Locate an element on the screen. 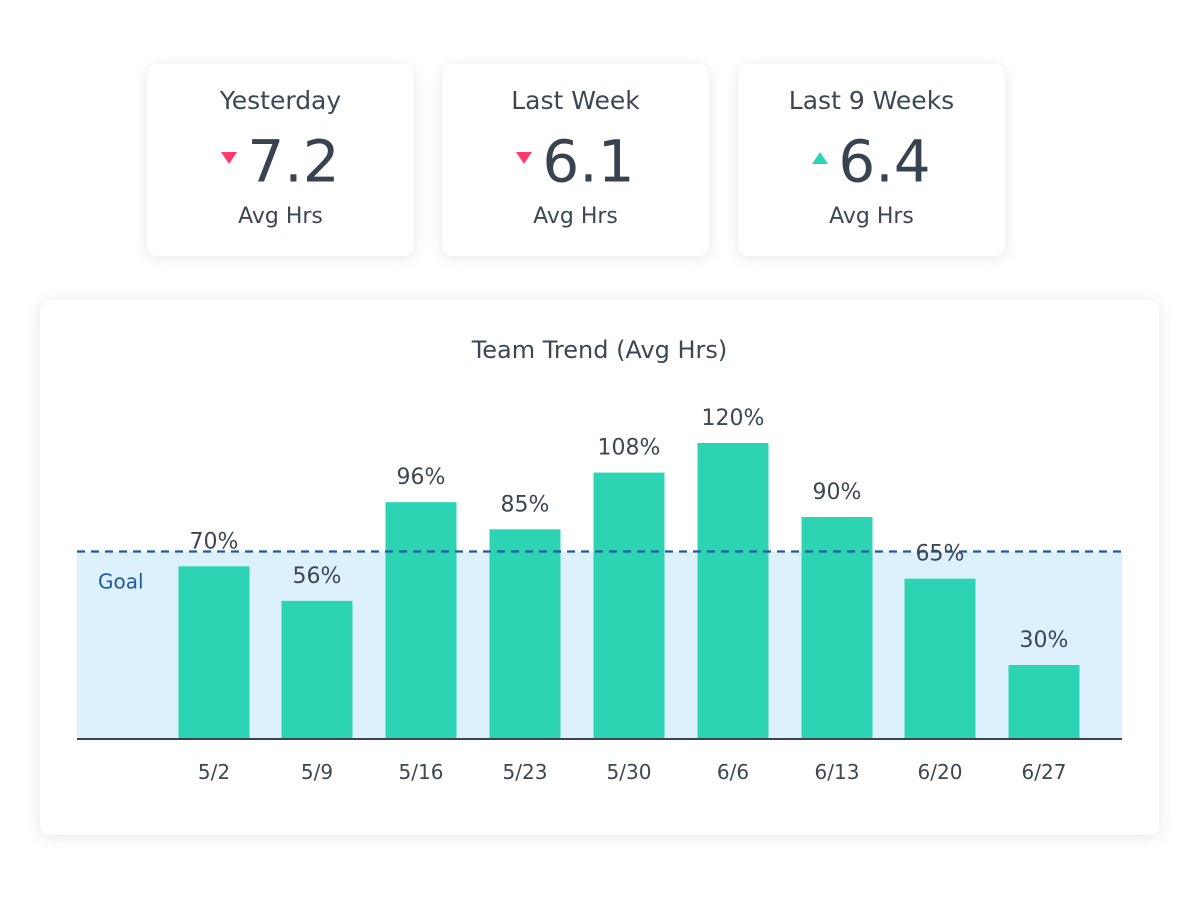 The width and height of the screenshot is (1200, 900). stat-card-last-9-weeks: Last 9 Weeks 6.4 Avg Hrs is located at coordinates (871, 160).